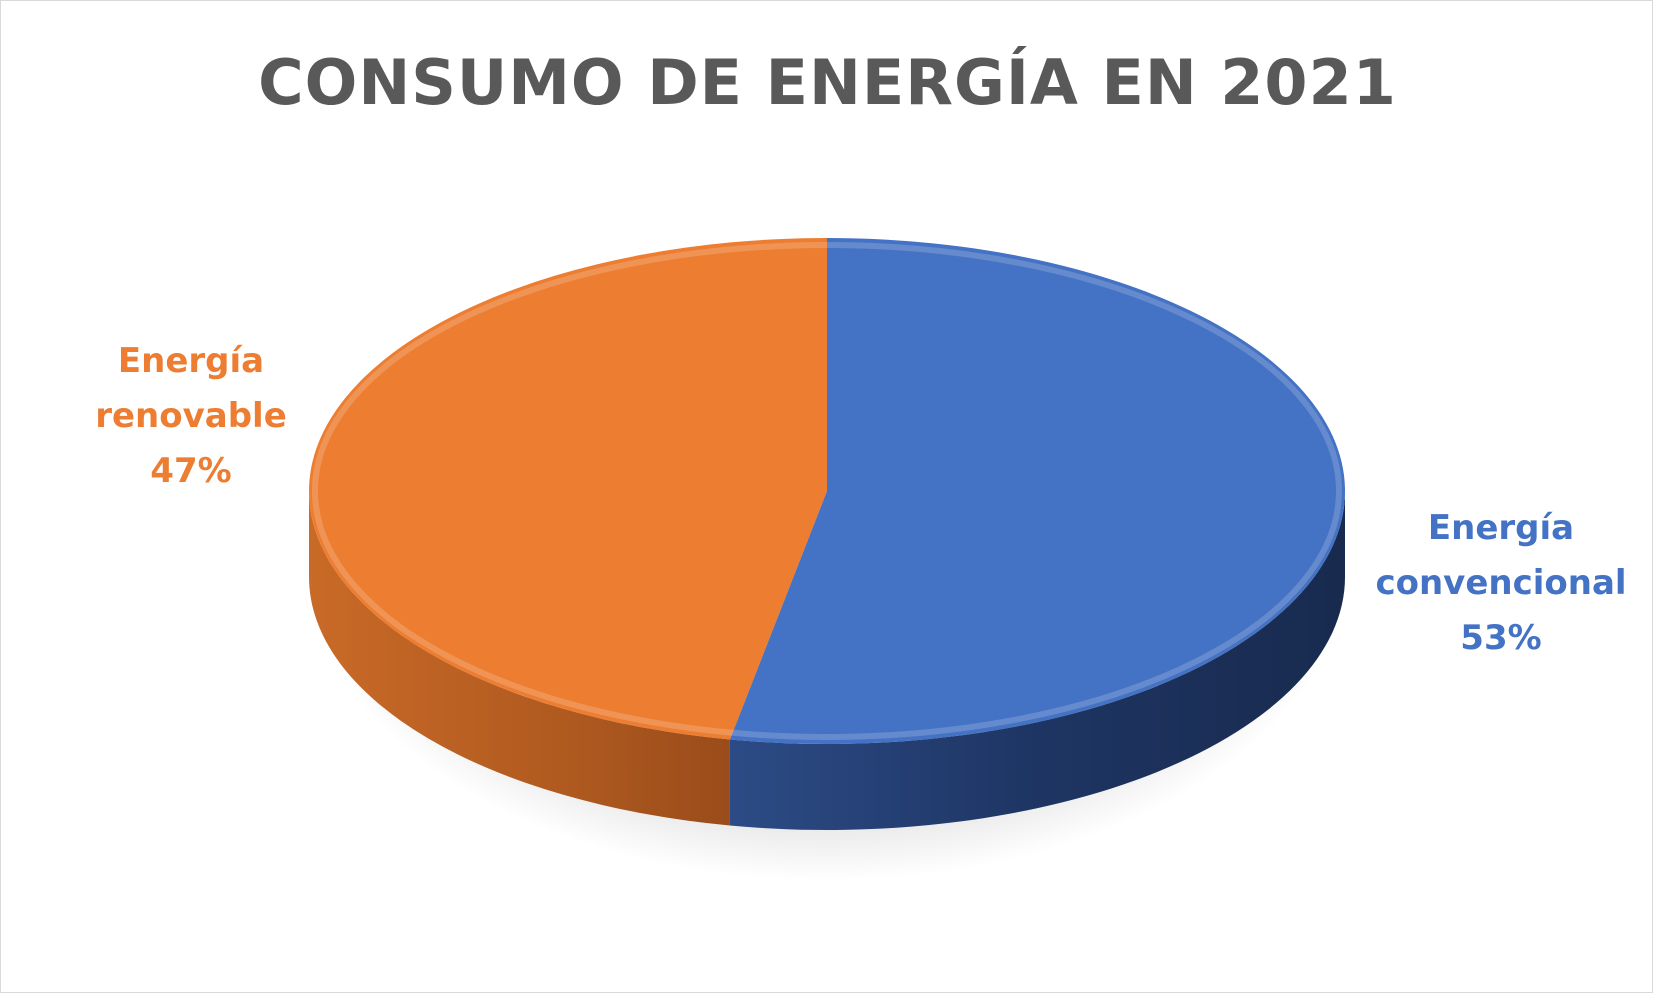  Describe the element at coordinates (1037, 660) in the screenshot. I see `pie-slice-side-convencional` at that location.